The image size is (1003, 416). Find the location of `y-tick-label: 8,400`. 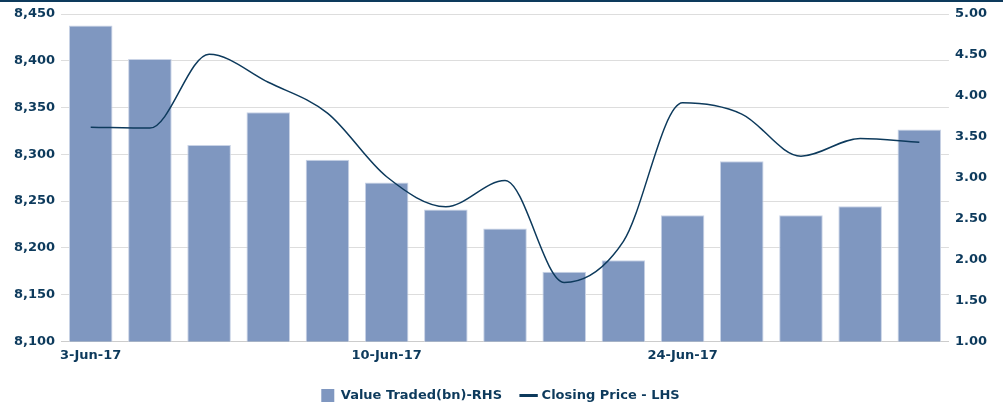

y-tick-label: 8,400 is located at coordinates (35, 60).